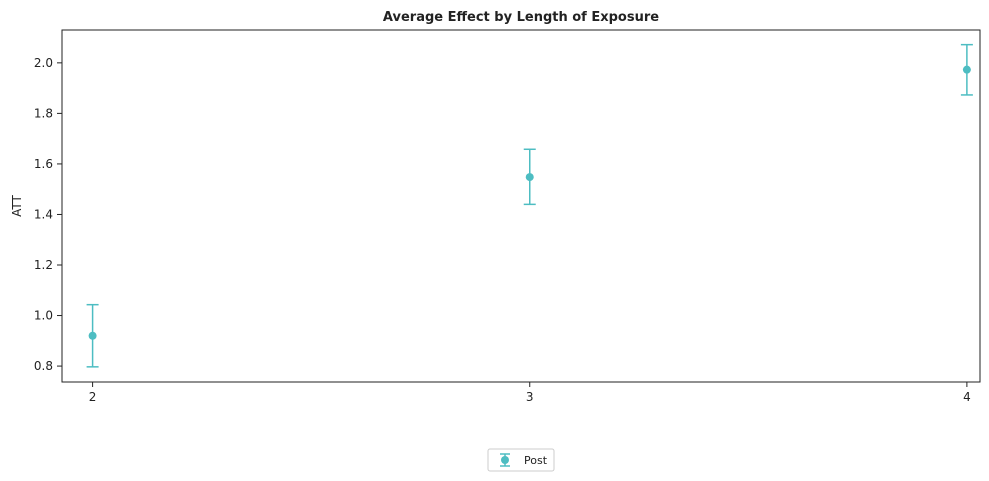  What do you see at coordinates (536, 460) in the screenshot?
I see `legend-label-post: Post` at bounding box center [536, 460].